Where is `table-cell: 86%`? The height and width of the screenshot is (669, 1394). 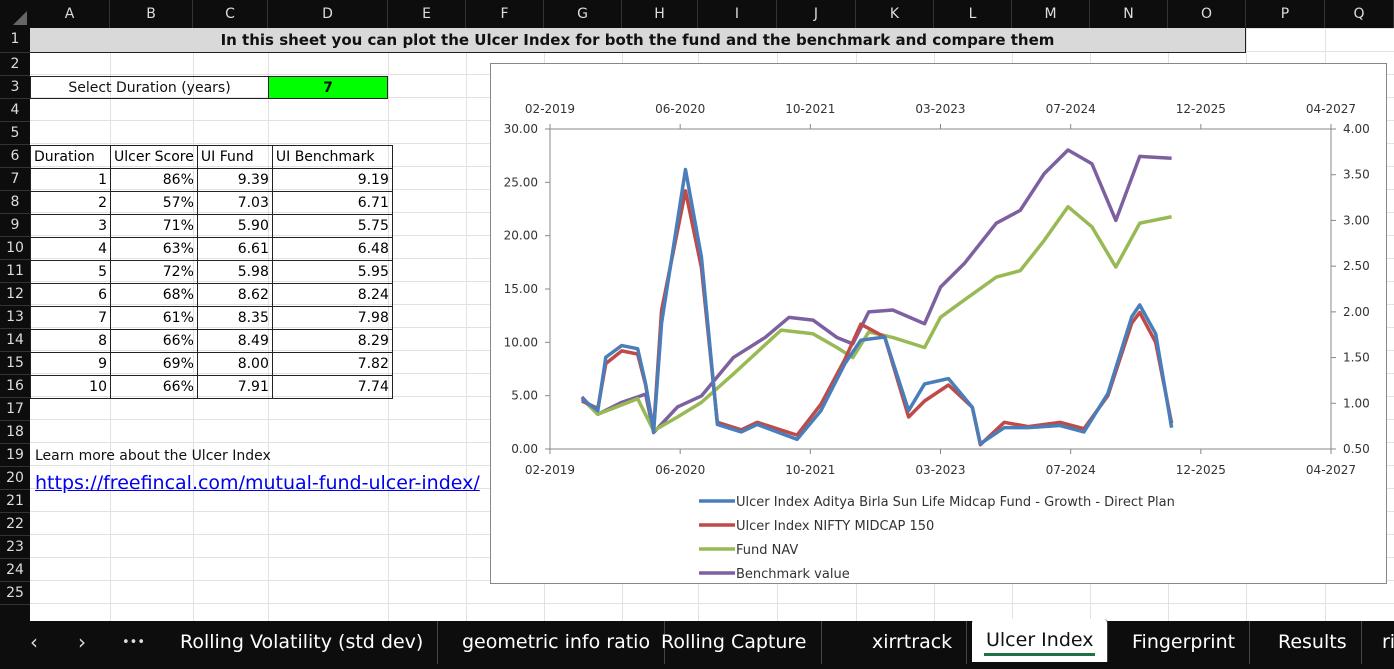
table-cell: 86% is located at coordinates (154, 180).